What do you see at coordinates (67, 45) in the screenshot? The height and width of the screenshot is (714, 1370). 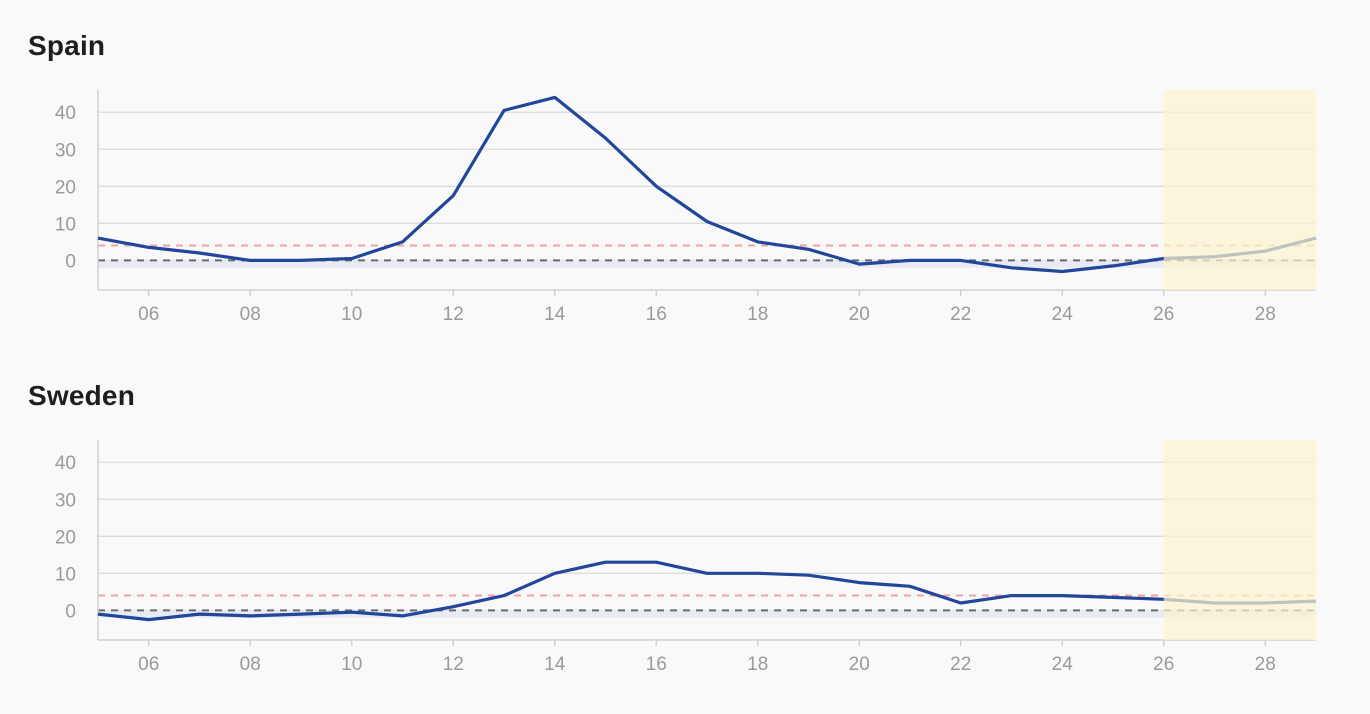 I see `chart-title: Spain` at bounding box center [67, 45].